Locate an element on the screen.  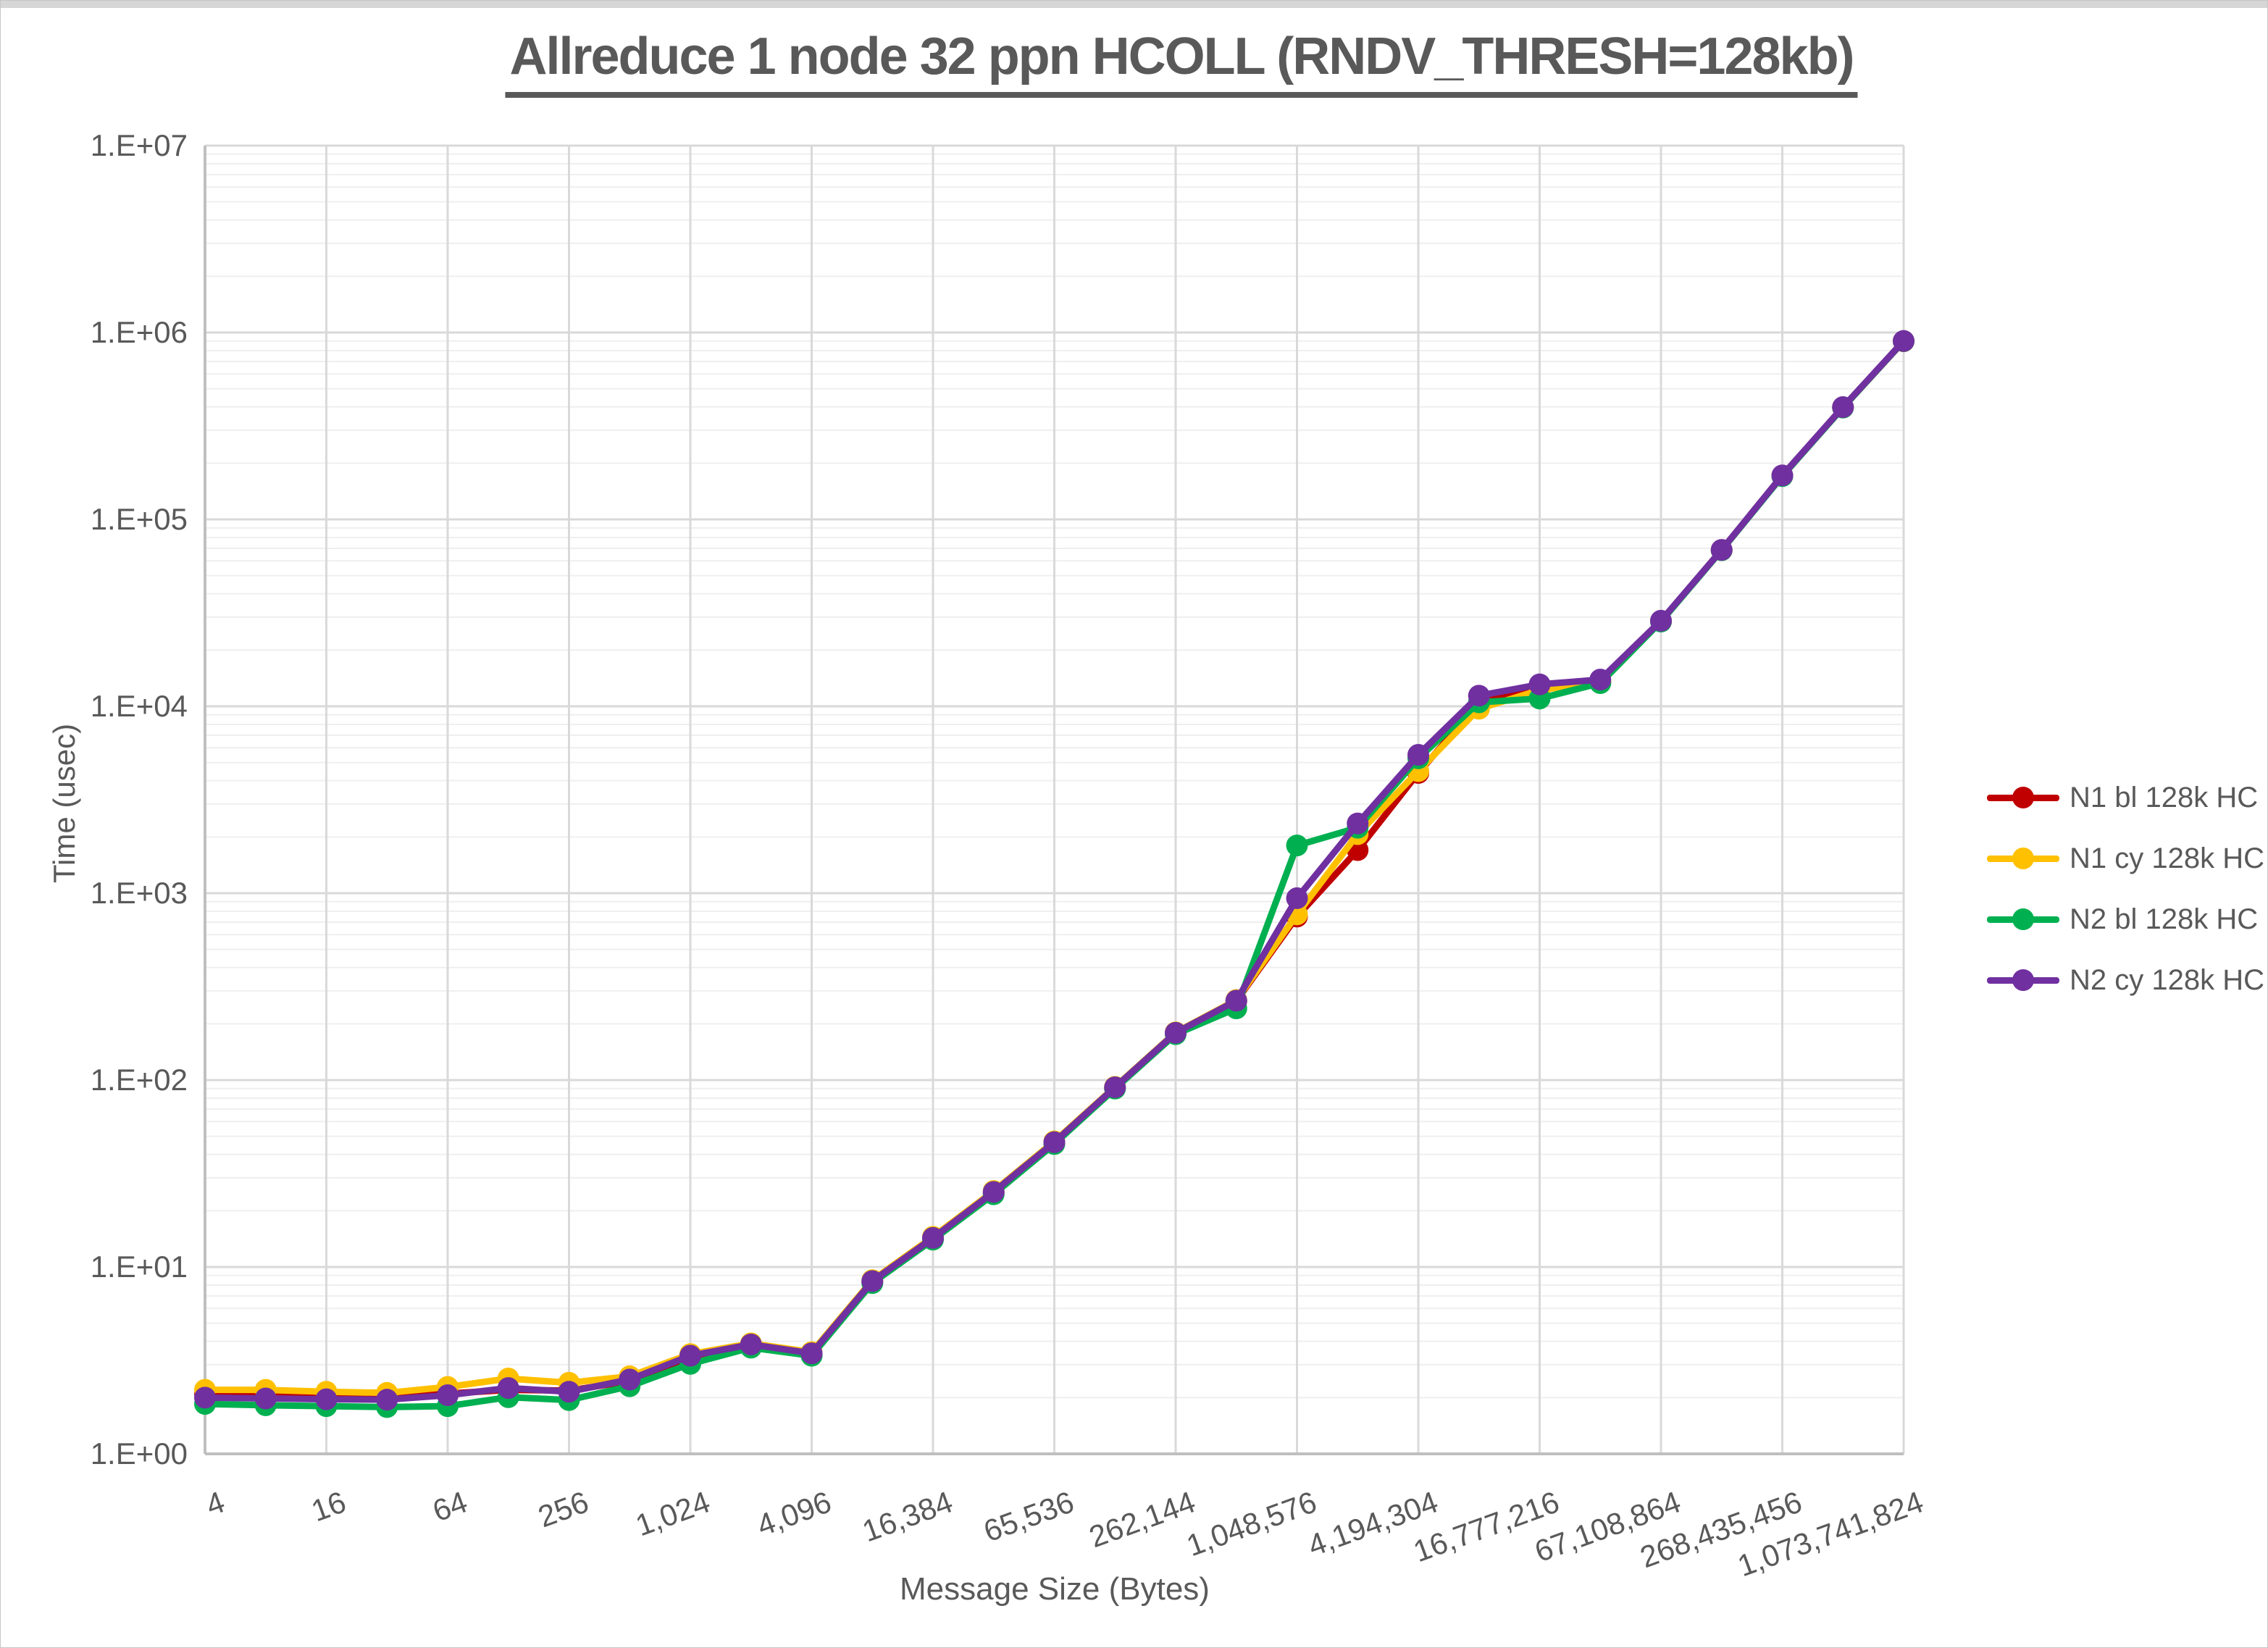
data-point-n2-bl-128k-hc is located at coordinates (1297, 846).